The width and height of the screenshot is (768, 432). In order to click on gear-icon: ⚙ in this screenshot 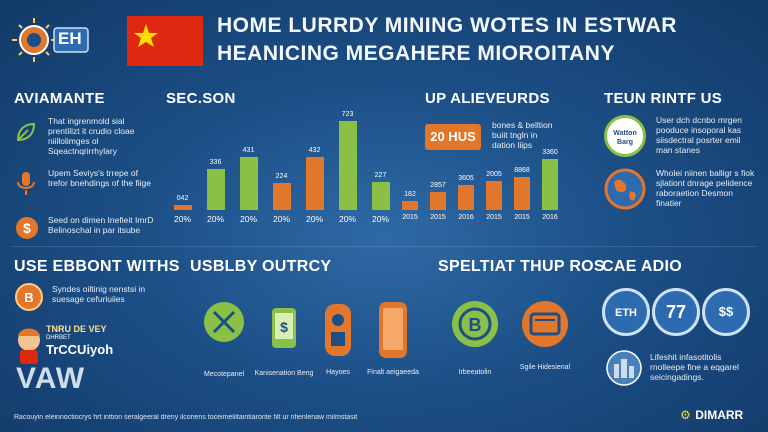, I will do `click(685, 415)`.